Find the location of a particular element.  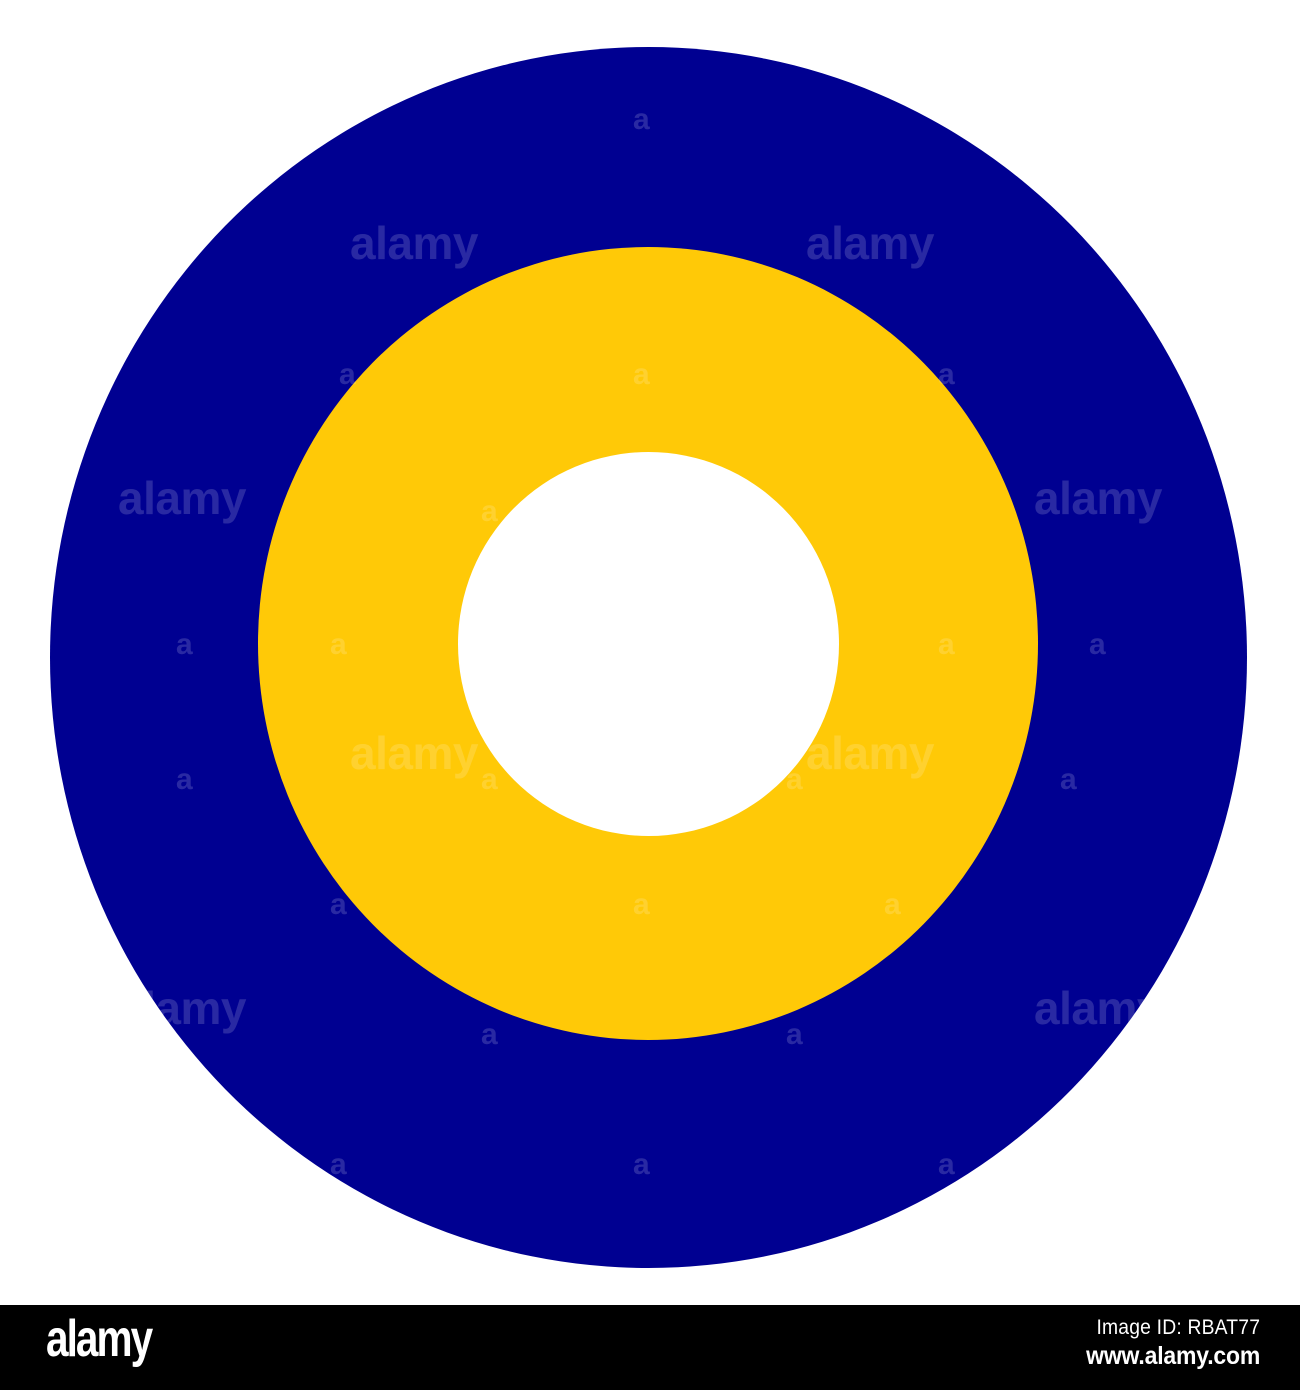

footer-bar: alamy Image ID: RBAT77 www.alamy.com is located at coordinates (650, 1347).